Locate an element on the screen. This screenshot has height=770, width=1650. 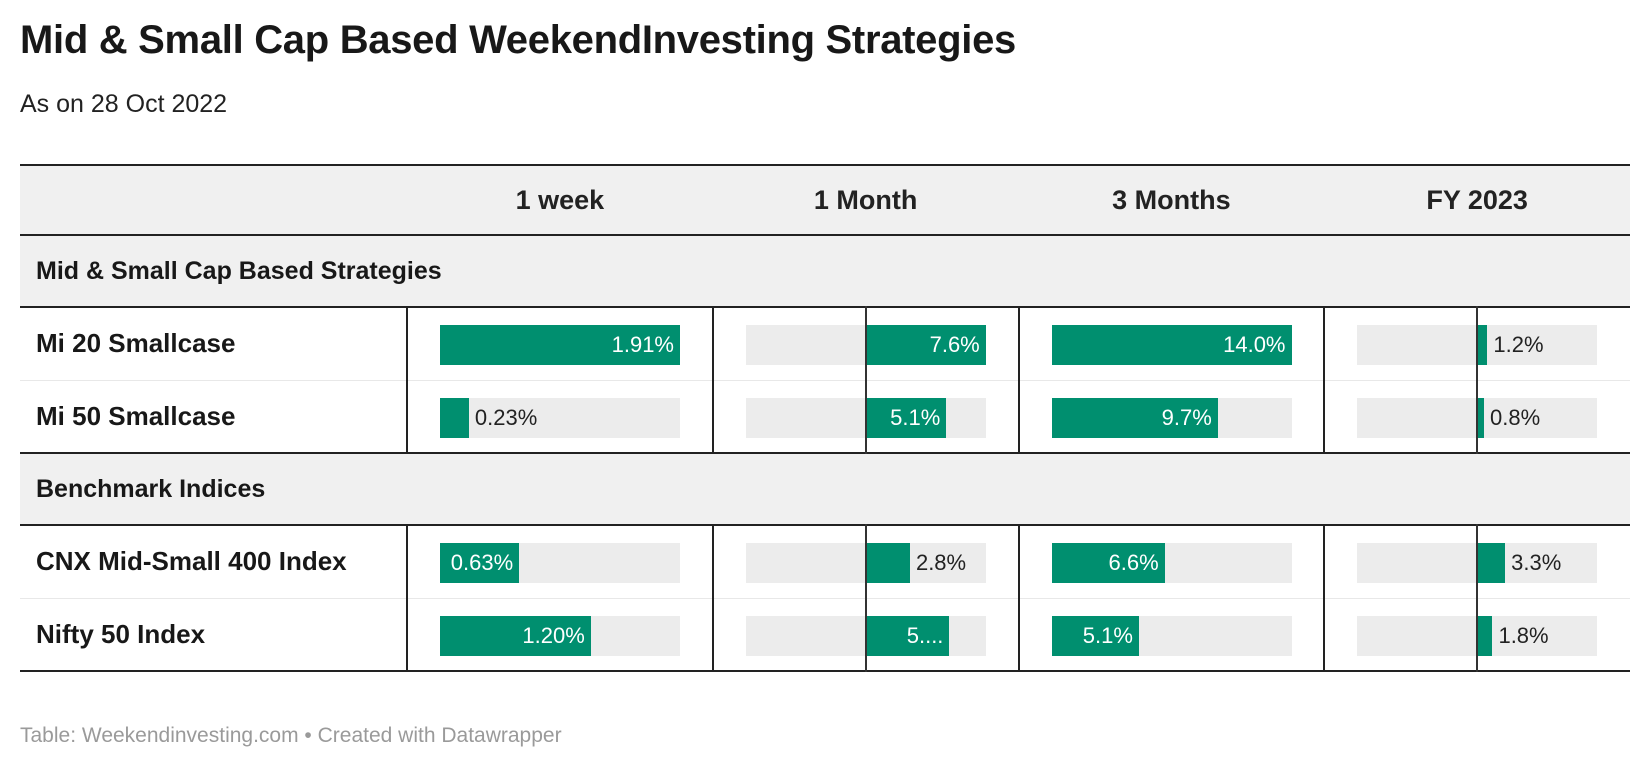
value-label: 3.3% is located at coordinates (1536, 562).